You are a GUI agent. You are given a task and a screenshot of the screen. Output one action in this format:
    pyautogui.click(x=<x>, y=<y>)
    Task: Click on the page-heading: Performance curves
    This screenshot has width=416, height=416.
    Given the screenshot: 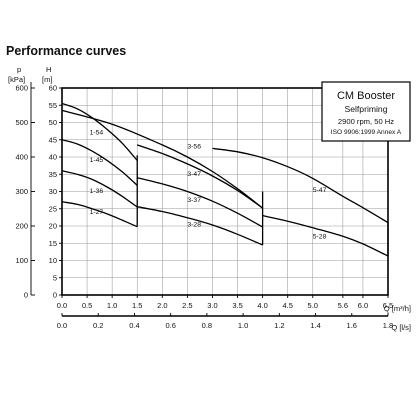 What is the action you would take?
    pyautogui.click(x=66, y=51)
    